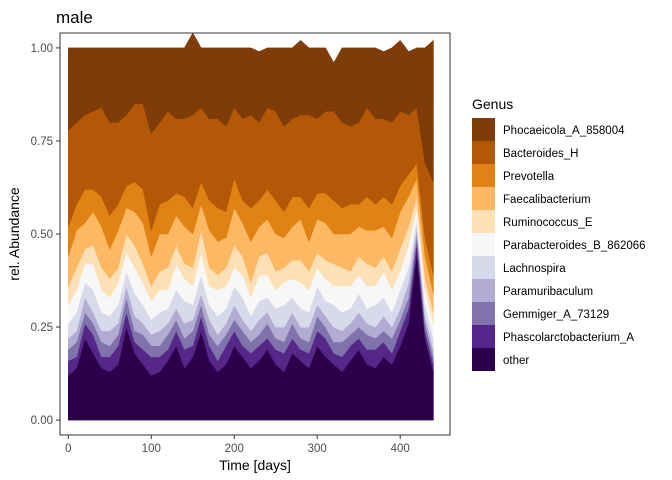 The height and width of the screenshot is (480, 672). What do you see at coordinates (14, 234) in the screenshot?
I see `y-axis-label: rel. Abundance` at bounding box center [14, 234].